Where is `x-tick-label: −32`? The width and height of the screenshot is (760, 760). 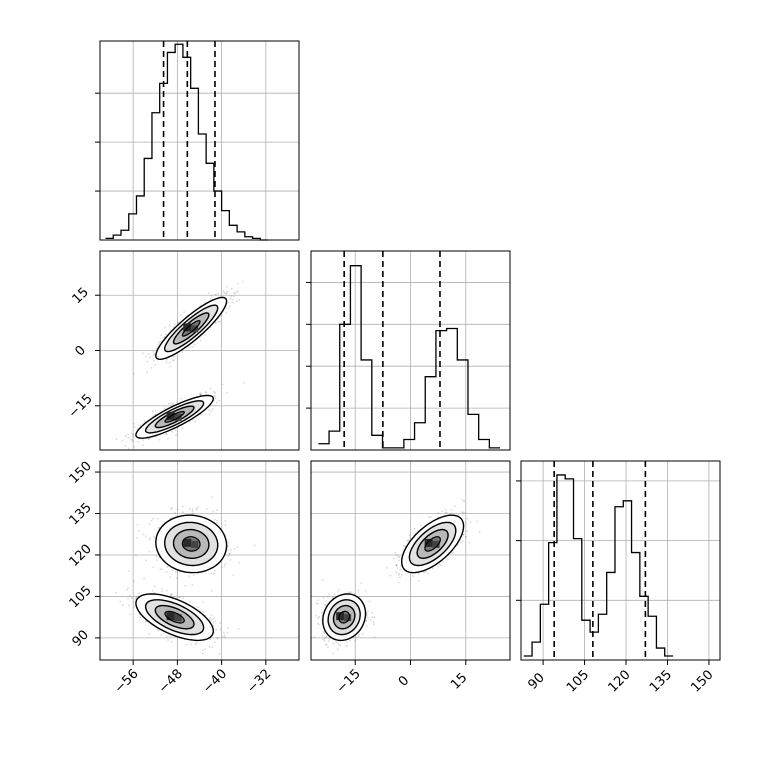 x-tick-label: −32 is located at coordinates (259, 682).